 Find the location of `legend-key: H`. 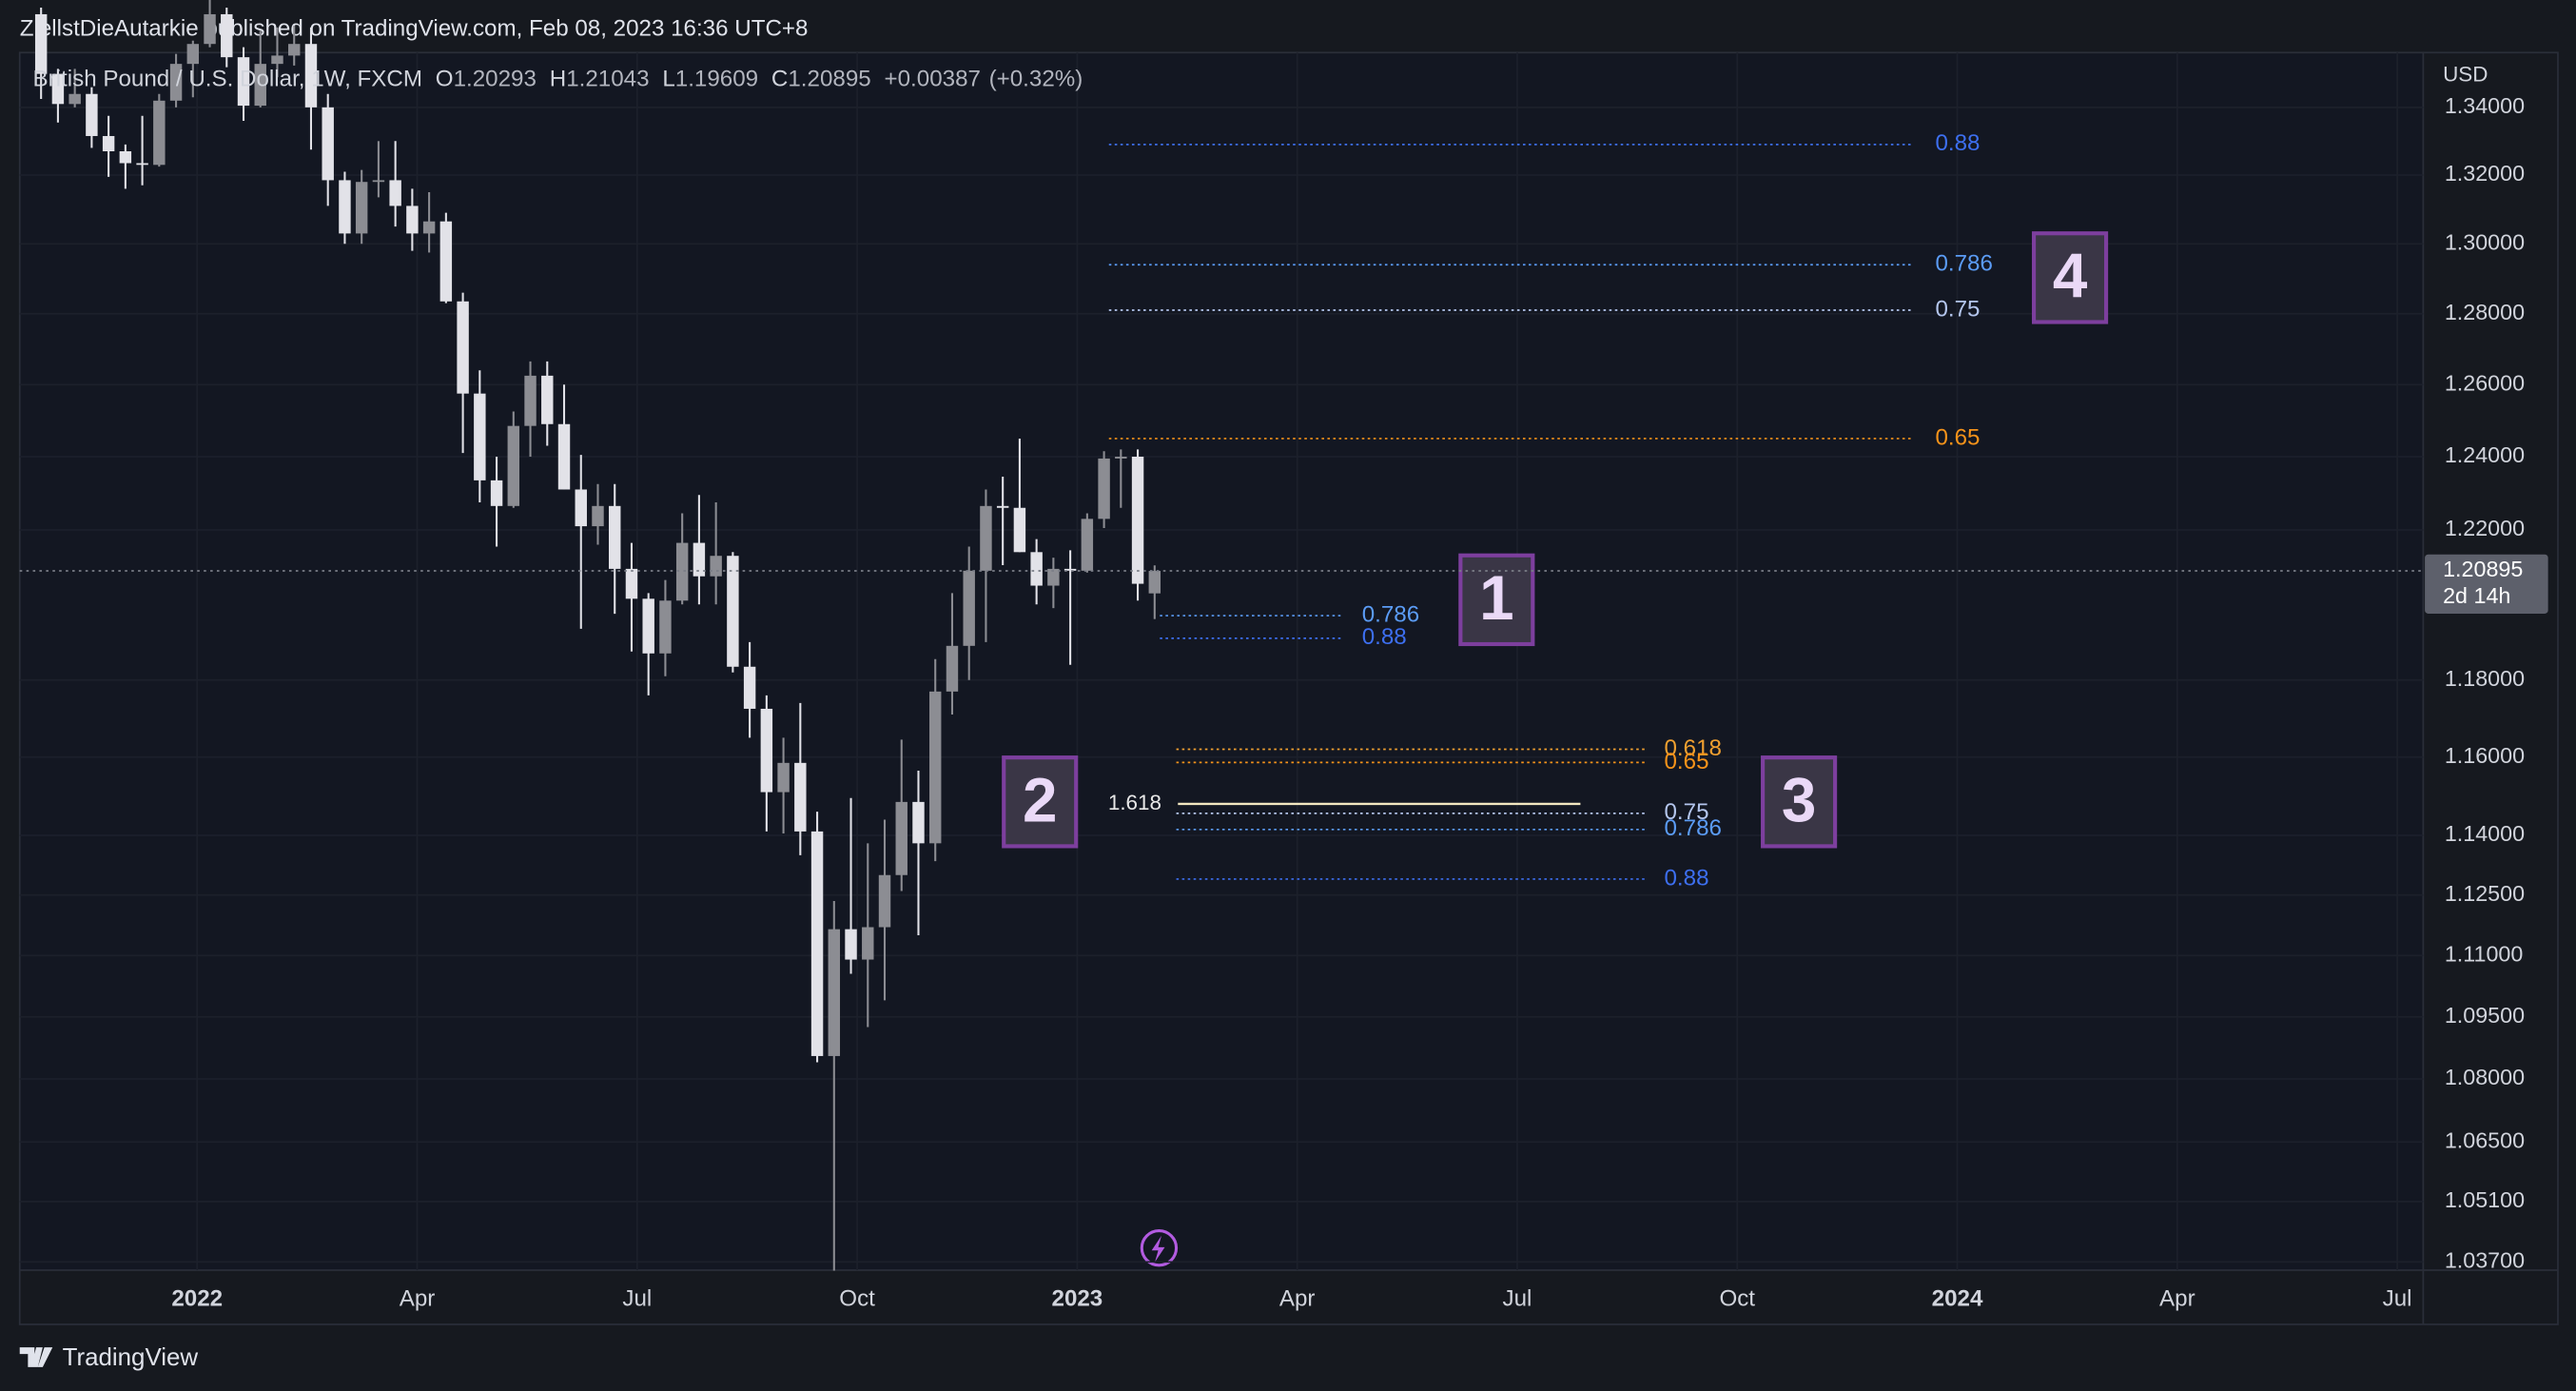

legend-key: H is located at coordinates (558, 79).